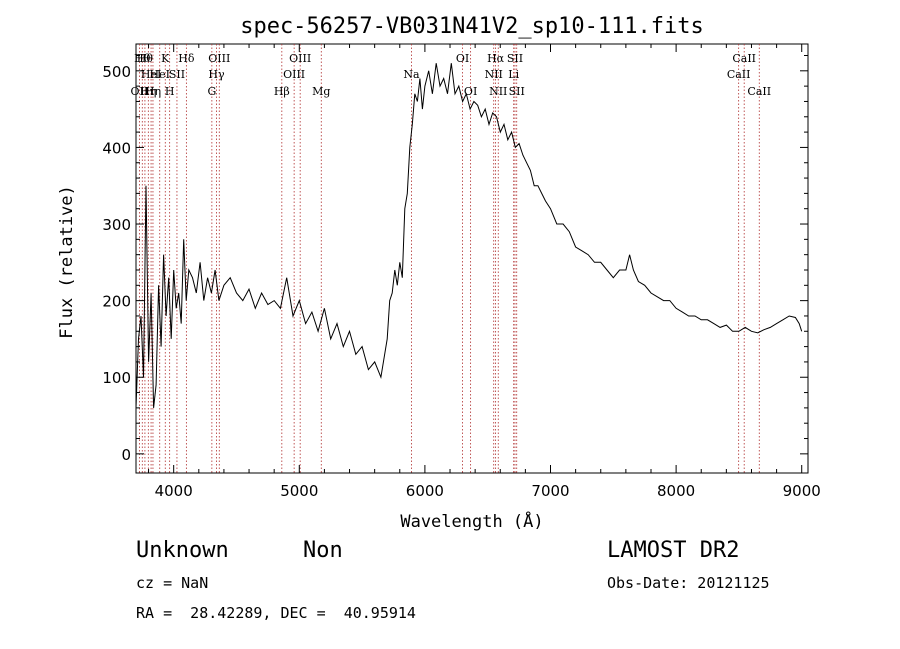 This screenshot has width=900, height=649. Describe the element at coordinates (174, 491) in the screenshot. I see `x-tick-label: 4000` at that location.